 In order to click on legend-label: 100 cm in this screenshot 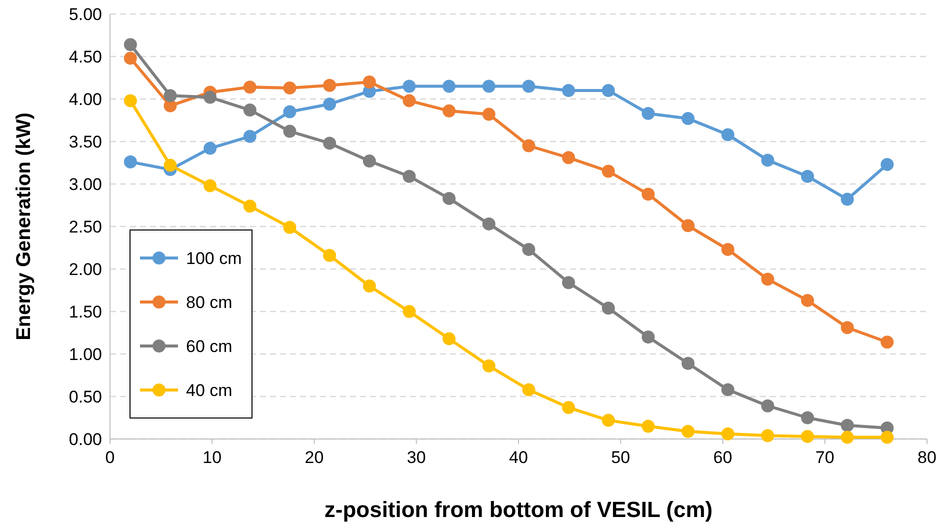, I will do `click(214, 258)`.